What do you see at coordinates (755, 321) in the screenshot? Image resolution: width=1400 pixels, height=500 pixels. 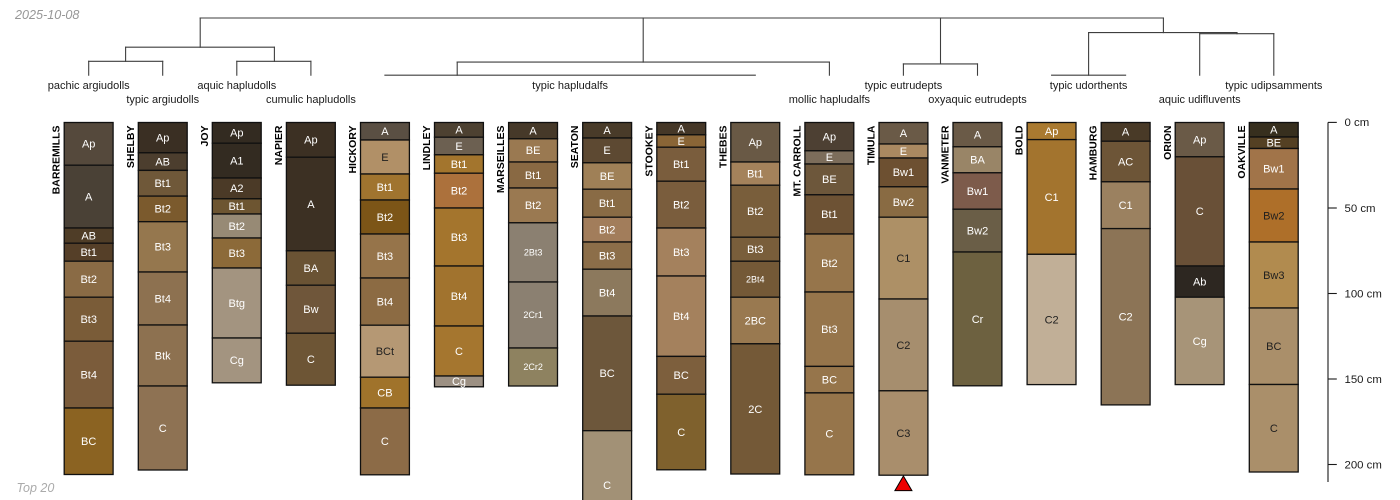 I see `svg-text: 2BC` at bounding box center [755, 321].